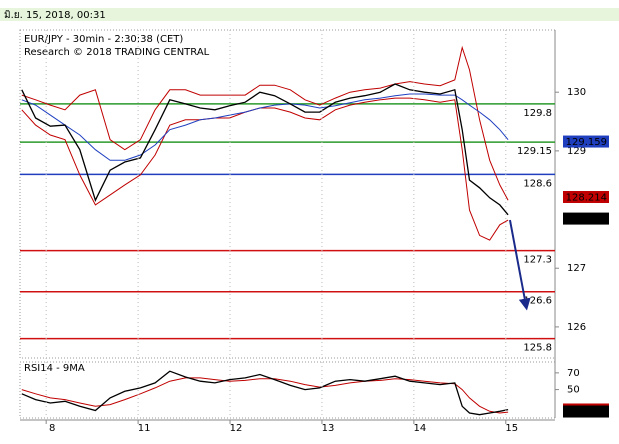  I want to click on y-tick-label: 129, so click(576, 151).